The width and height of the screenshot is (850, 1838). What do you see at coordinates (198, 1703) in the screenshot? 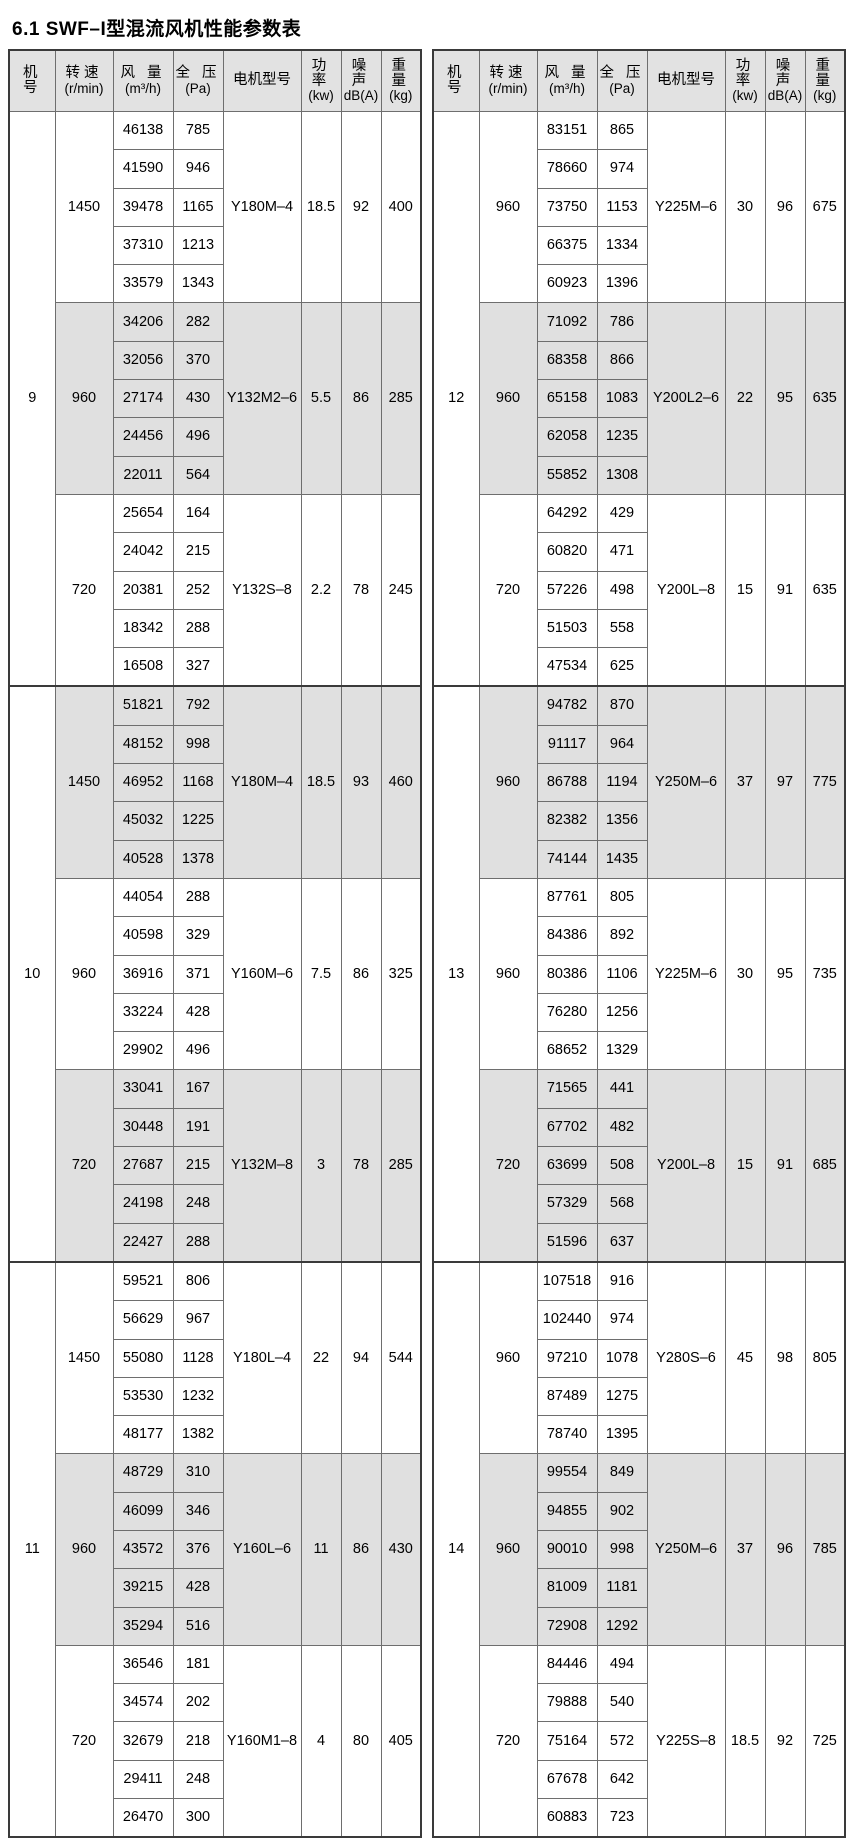
I see `cell-pressure: 202` at bounding box center [198, 1703].